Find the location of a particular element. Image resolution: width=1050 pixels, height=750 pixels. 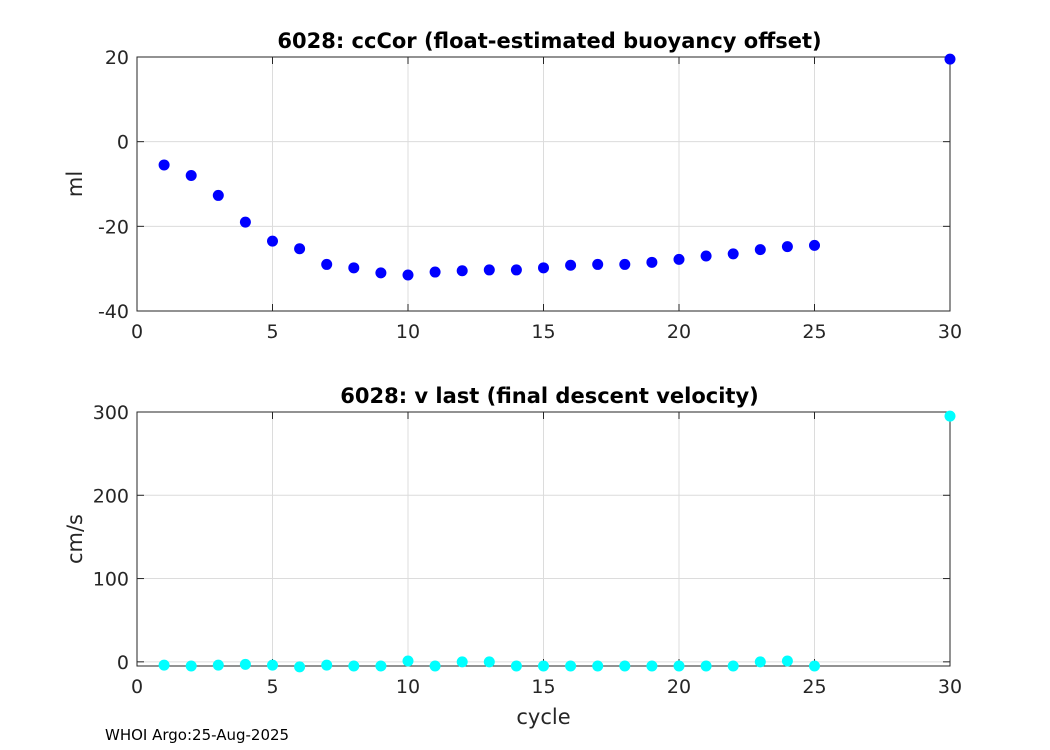

y-axis-label: ml is located at coordinates (75, 184).